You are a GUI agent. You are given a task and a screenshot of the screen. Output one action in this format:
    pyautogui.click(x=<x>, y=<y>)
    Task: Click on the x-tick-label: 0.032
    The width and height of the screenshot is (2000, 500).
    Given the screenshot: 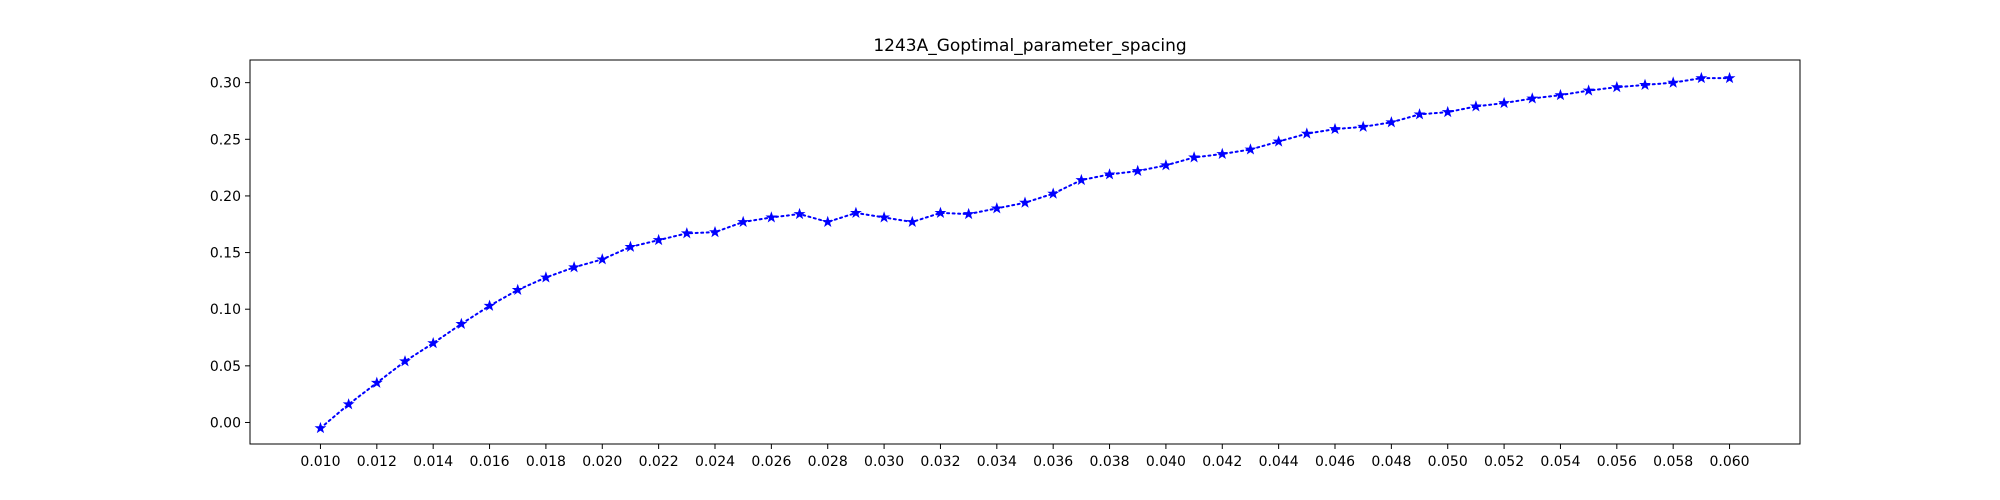 What is the action you would take?
    pyautogui.click(x=940, y=462)
    